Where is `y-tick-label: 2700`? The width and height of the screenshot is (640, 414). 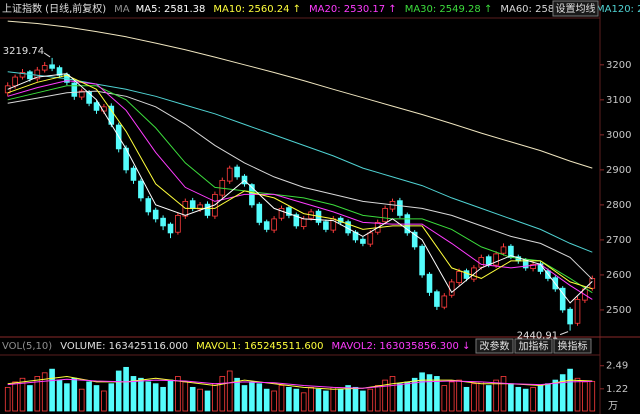 y-tick-label: 2700 is located at coordinates (618, 240).